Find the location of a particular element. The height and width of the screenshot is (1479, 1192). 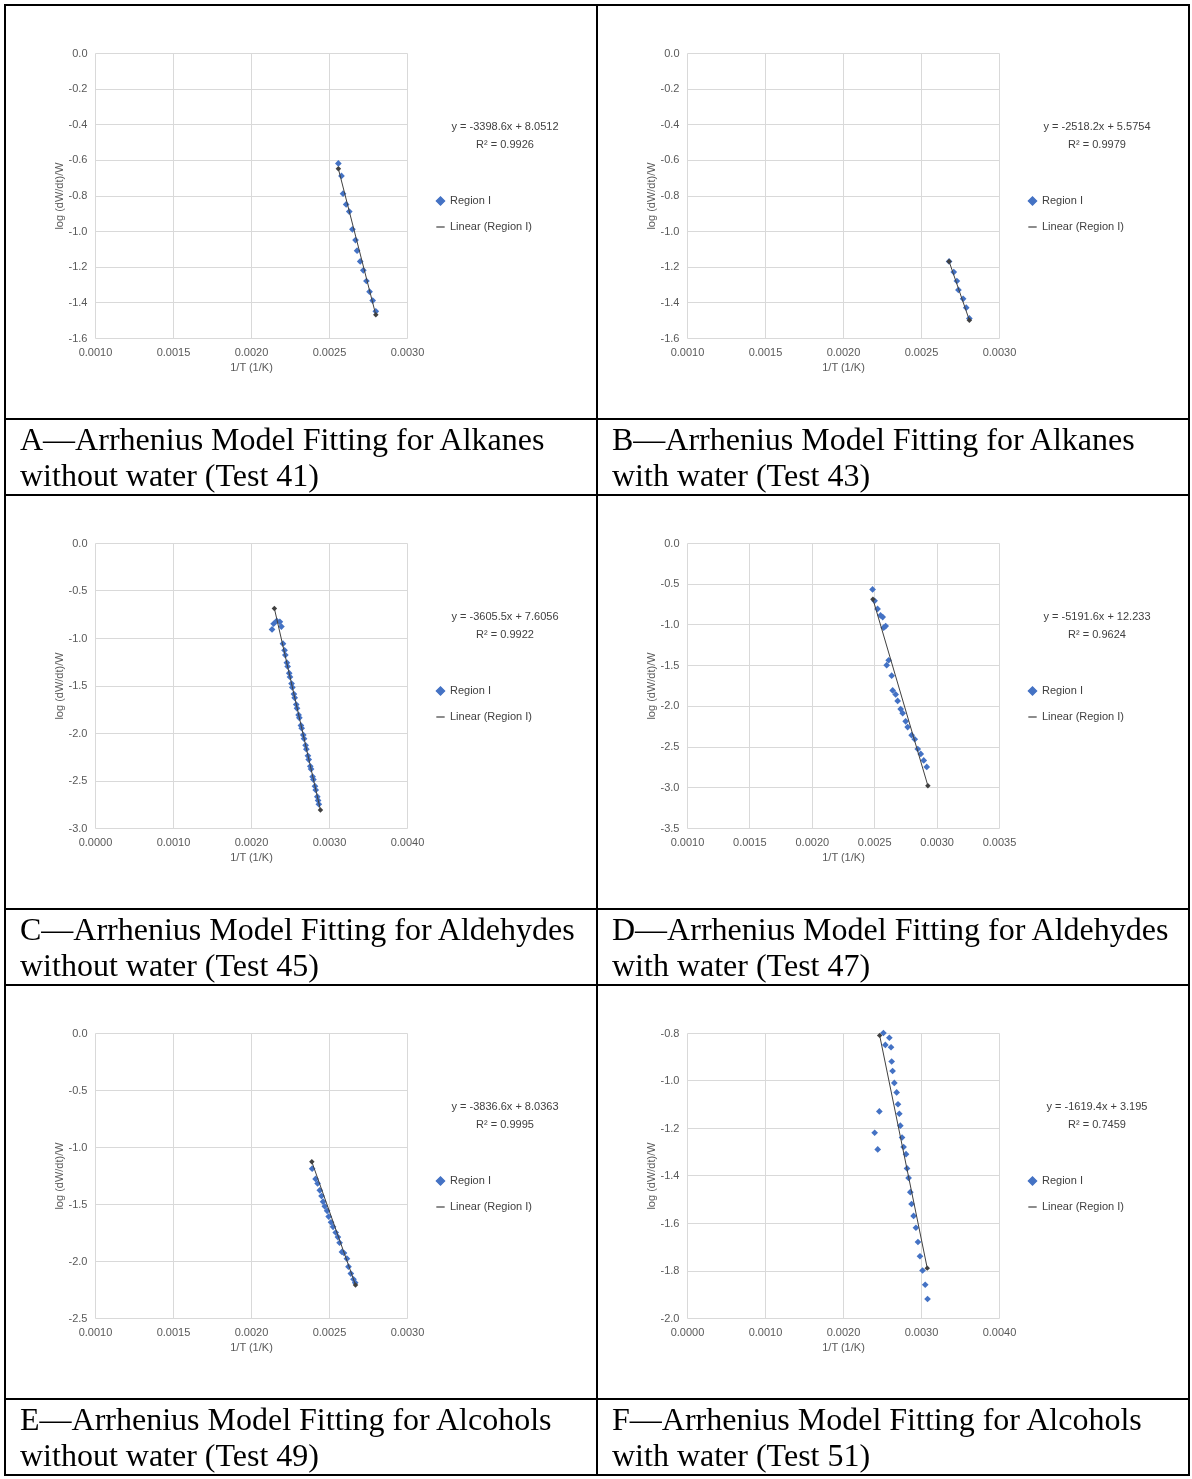

y-tick-label: -3.5 is located at coordinates (670, 827).